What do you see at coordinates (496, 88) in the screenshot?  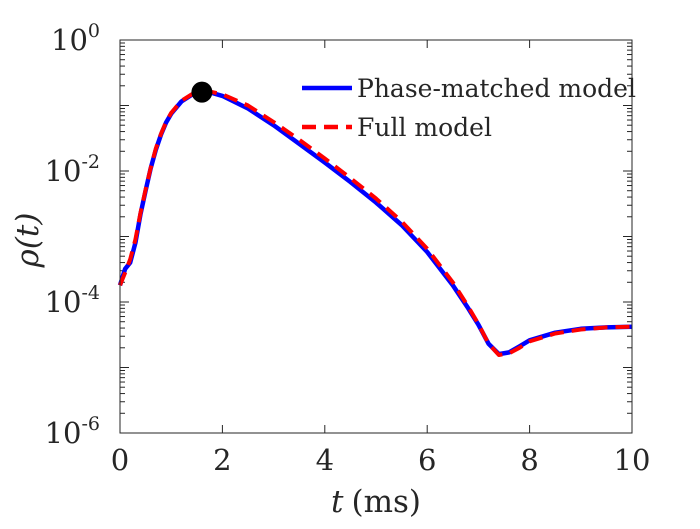 I see `legend-label-phase-matched: Phase-matched model` at bounding box center [496, 88].